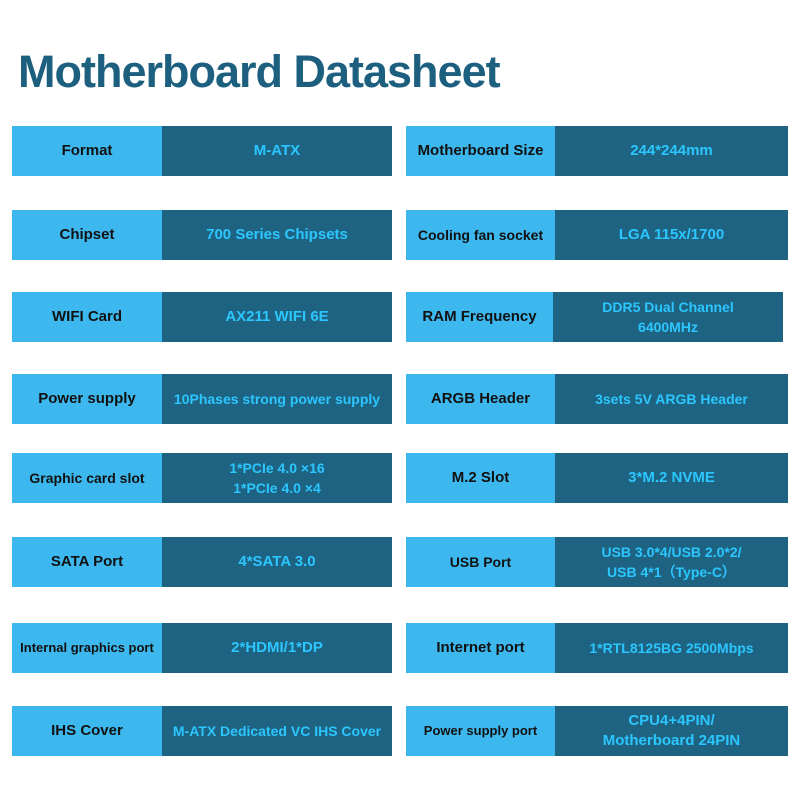  What do you see at coordinates (277, 648) in the screenshot?
I see `spec-value-internal-graphics-port: 2*HDMI/1*DP` at bounding box center [277, 648].